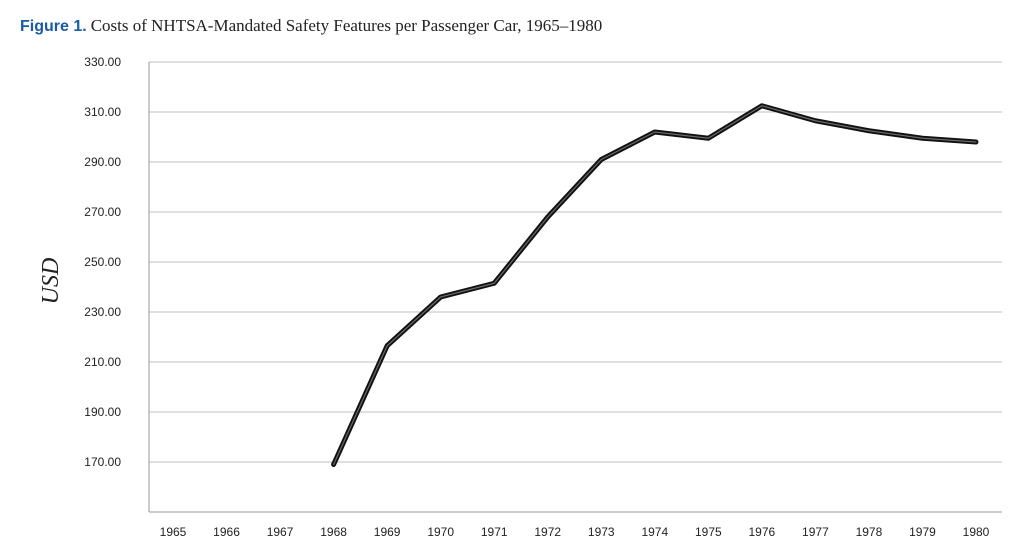 Image resolution: width=1025 pixels, height=559 pixels. Describe the element at coordinates (102, 162) in the screenshot. I see `y-tick-label: 290.00` at that location.